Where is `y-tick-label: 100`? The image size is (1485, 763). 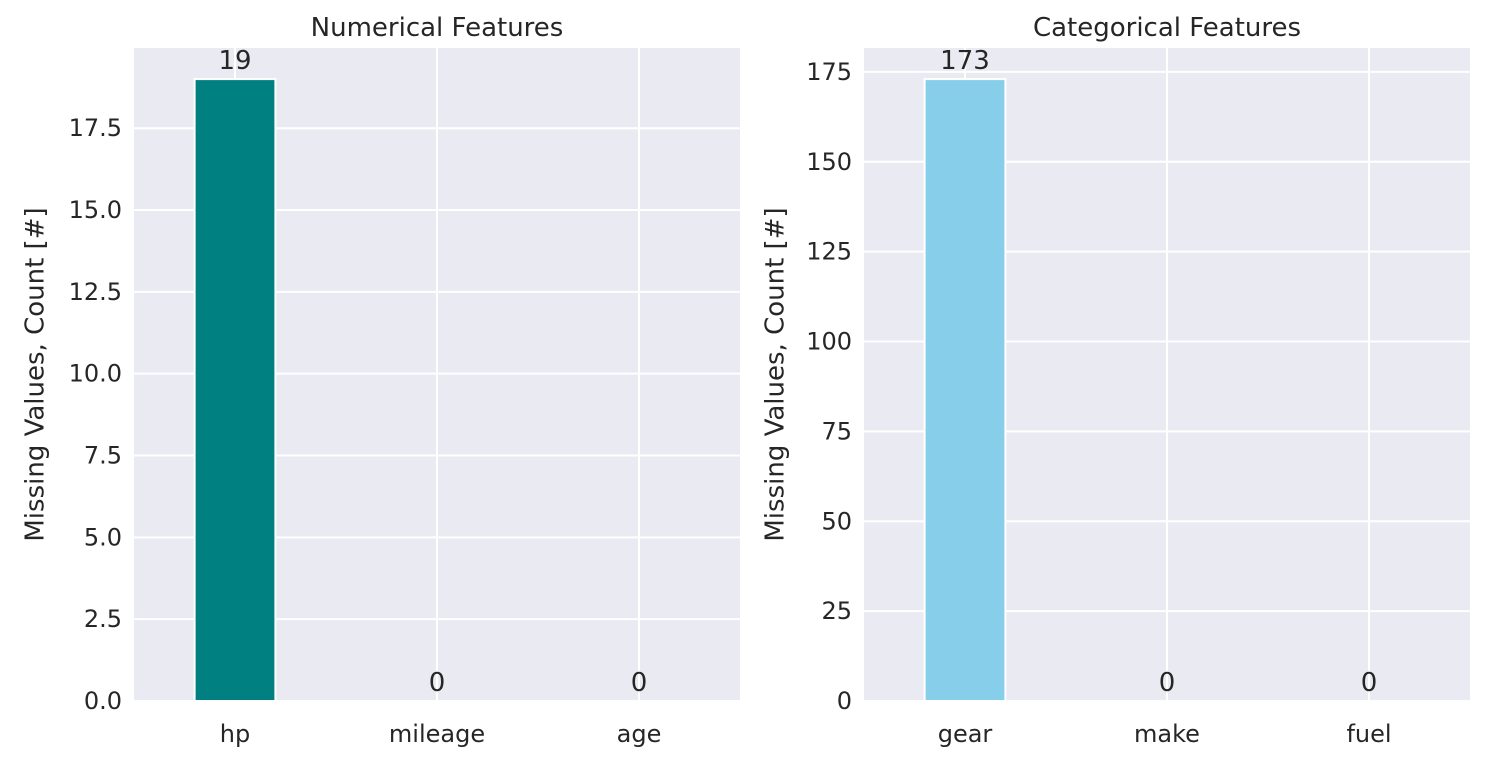 y-tick-label: 100 is located at coordinates (829, 342).